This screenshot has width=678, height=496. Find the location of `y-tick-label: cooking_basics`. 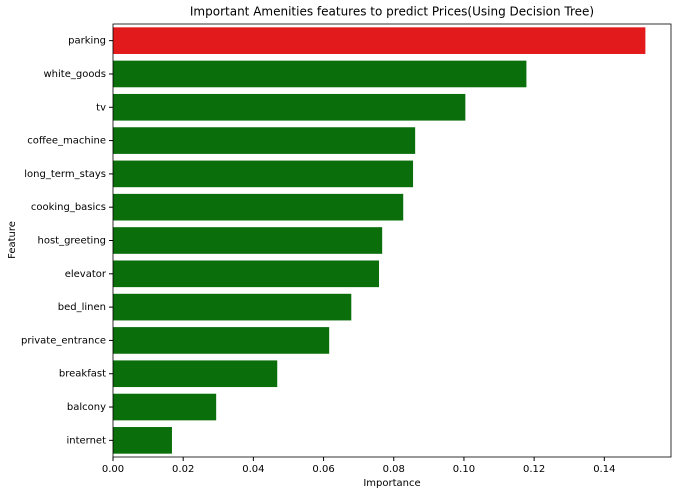

y-tick-label: cooking_basics is located at coordinates (68, 207).